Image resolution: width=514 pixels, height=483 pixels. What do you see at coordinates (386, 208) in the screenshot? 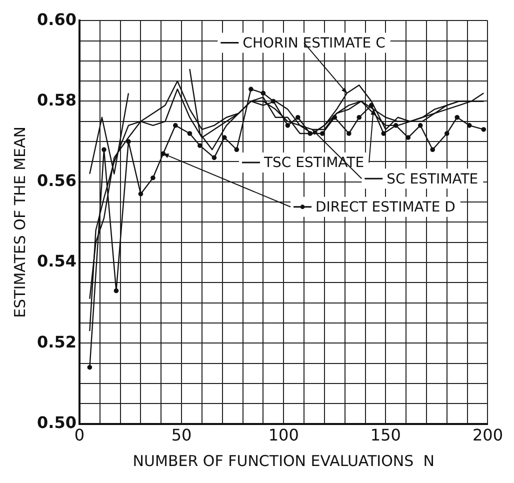
I see `legend-label: DIRECT ESTIMATE D` at bounding box center [386, 208].